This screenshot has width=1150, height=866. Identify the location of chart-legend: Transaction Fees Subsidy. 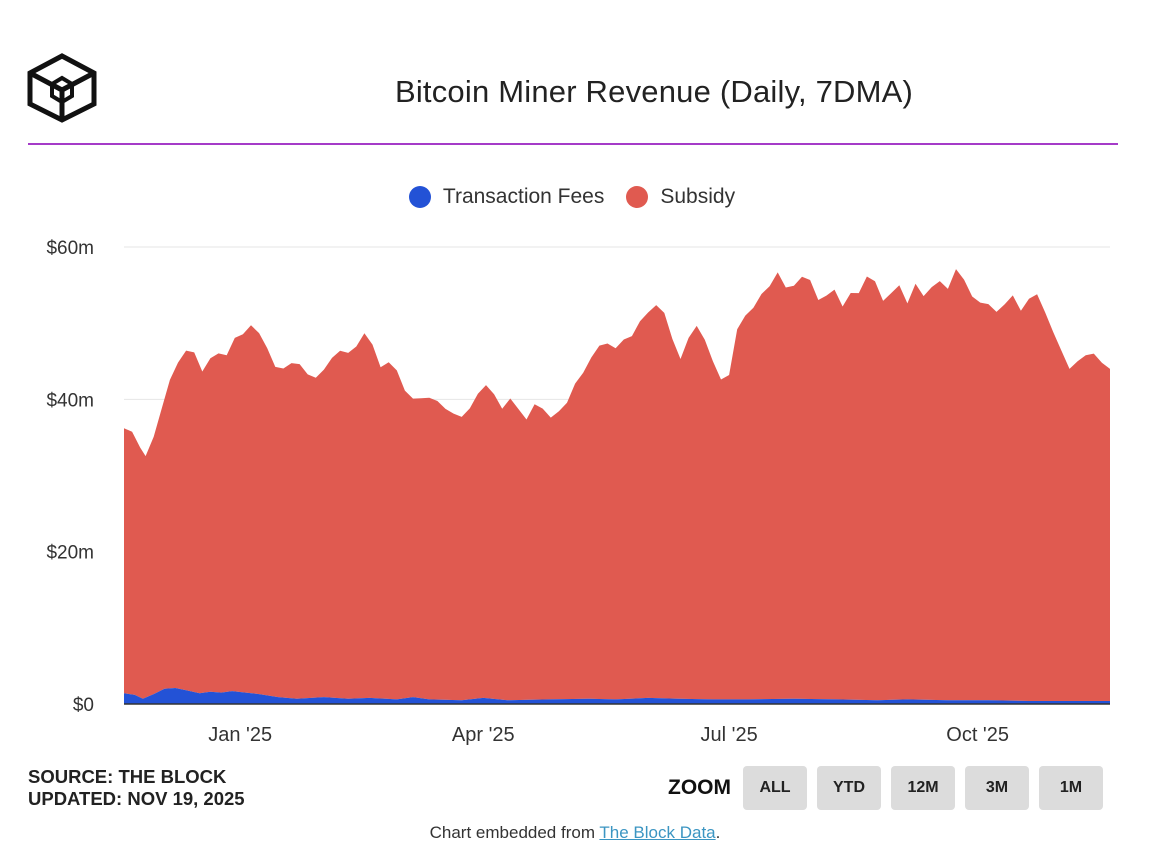
(575, 197).